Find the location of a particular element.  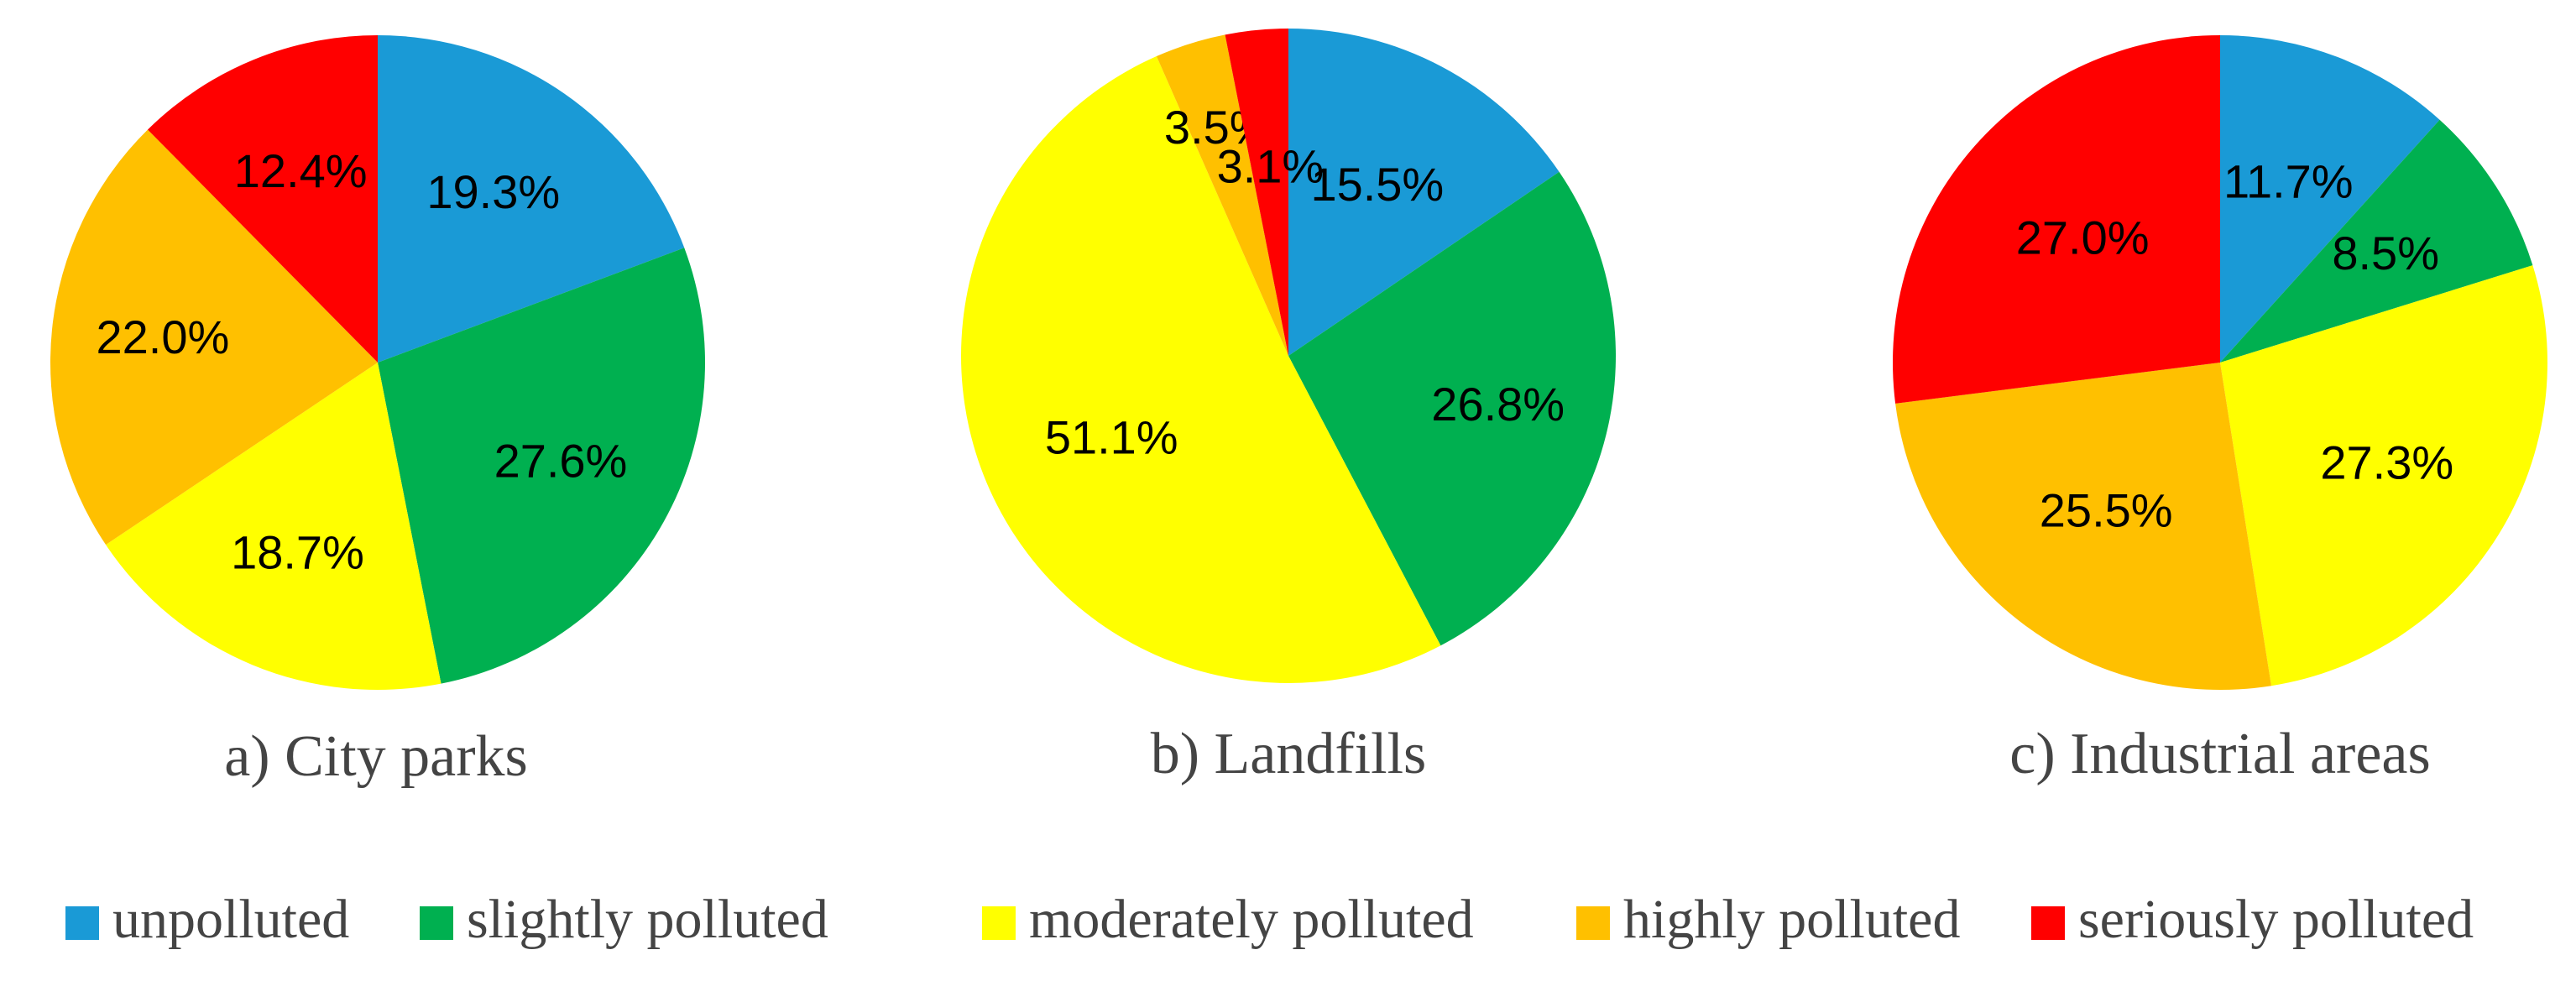

legend-item-moderately-polluted: moderately polluted is located at coordinates (1228, 919).